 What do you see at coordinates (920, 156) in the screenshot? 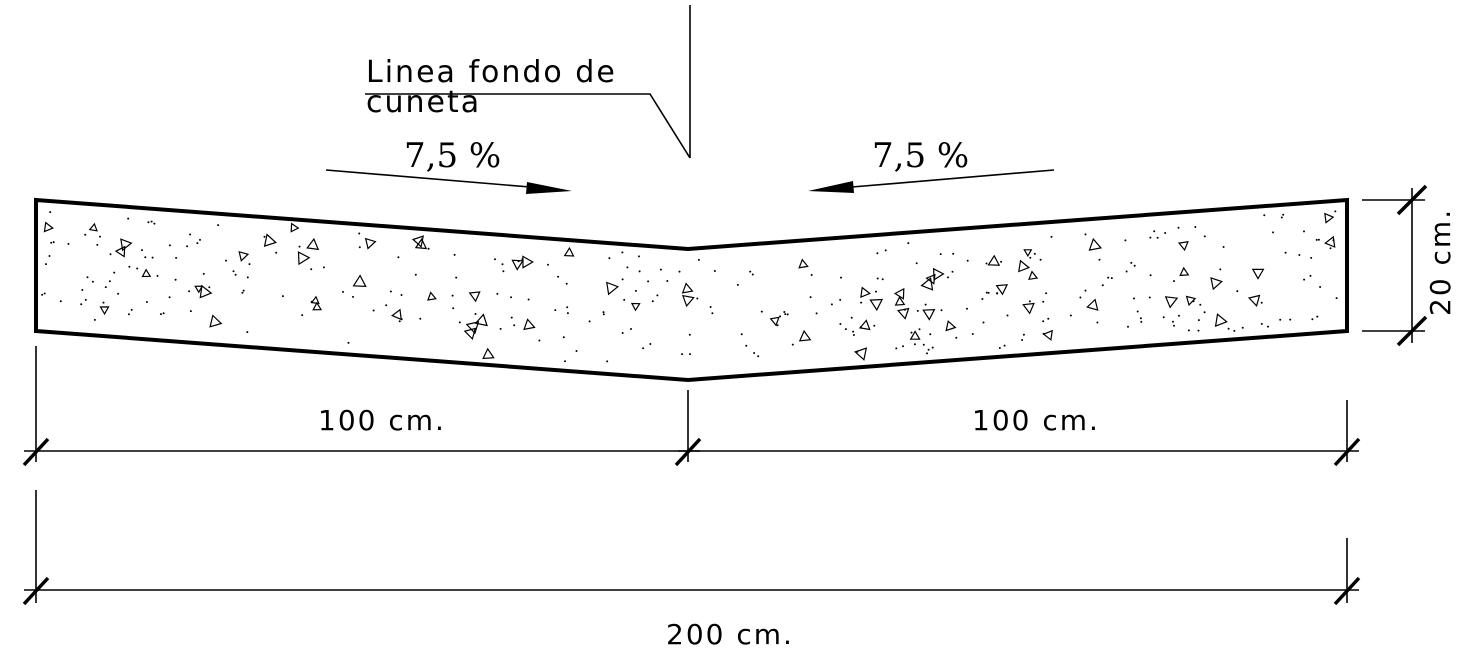
I see `slope-label-right: 7,5 %` at bounding box center [920, 156].